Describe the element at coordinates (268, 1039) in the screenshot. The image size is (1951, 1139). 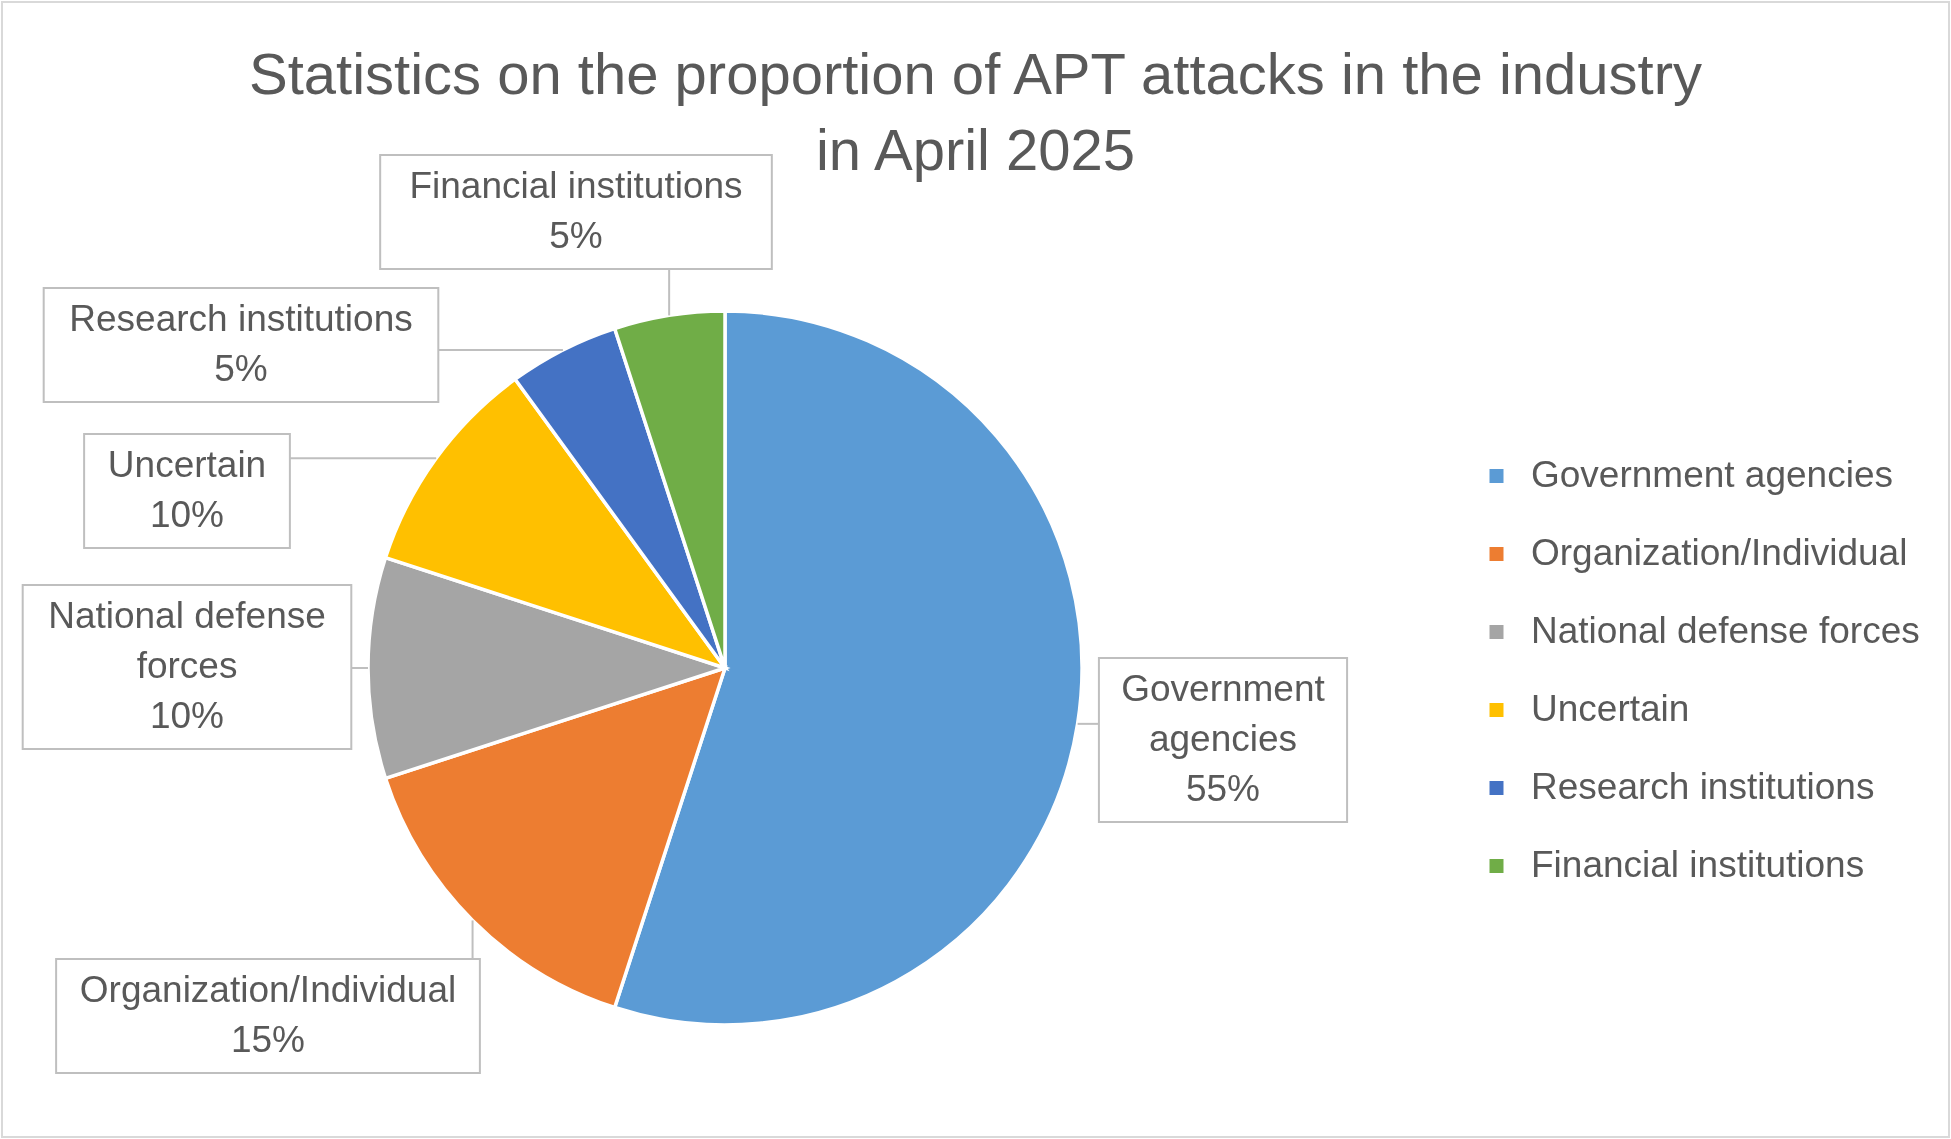
I see `data-label: 15%` at that location.